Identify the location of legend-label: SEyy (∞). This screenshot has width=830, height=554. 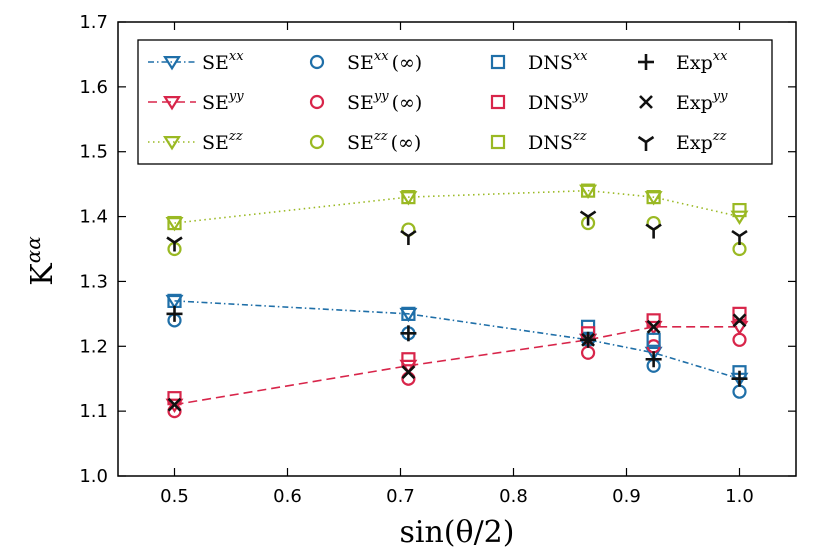
(384, 101).